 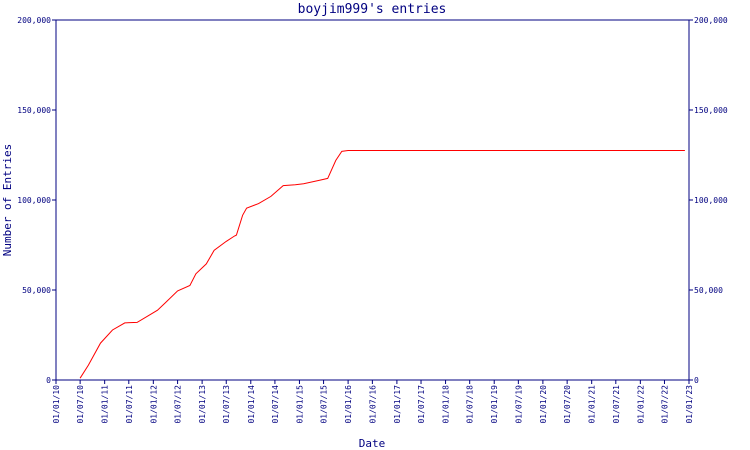 What do you see at coordinates (397, 404) in the screenshot?
I see `x-tick-label: 01/01/17` at bounding box center [397, 404].